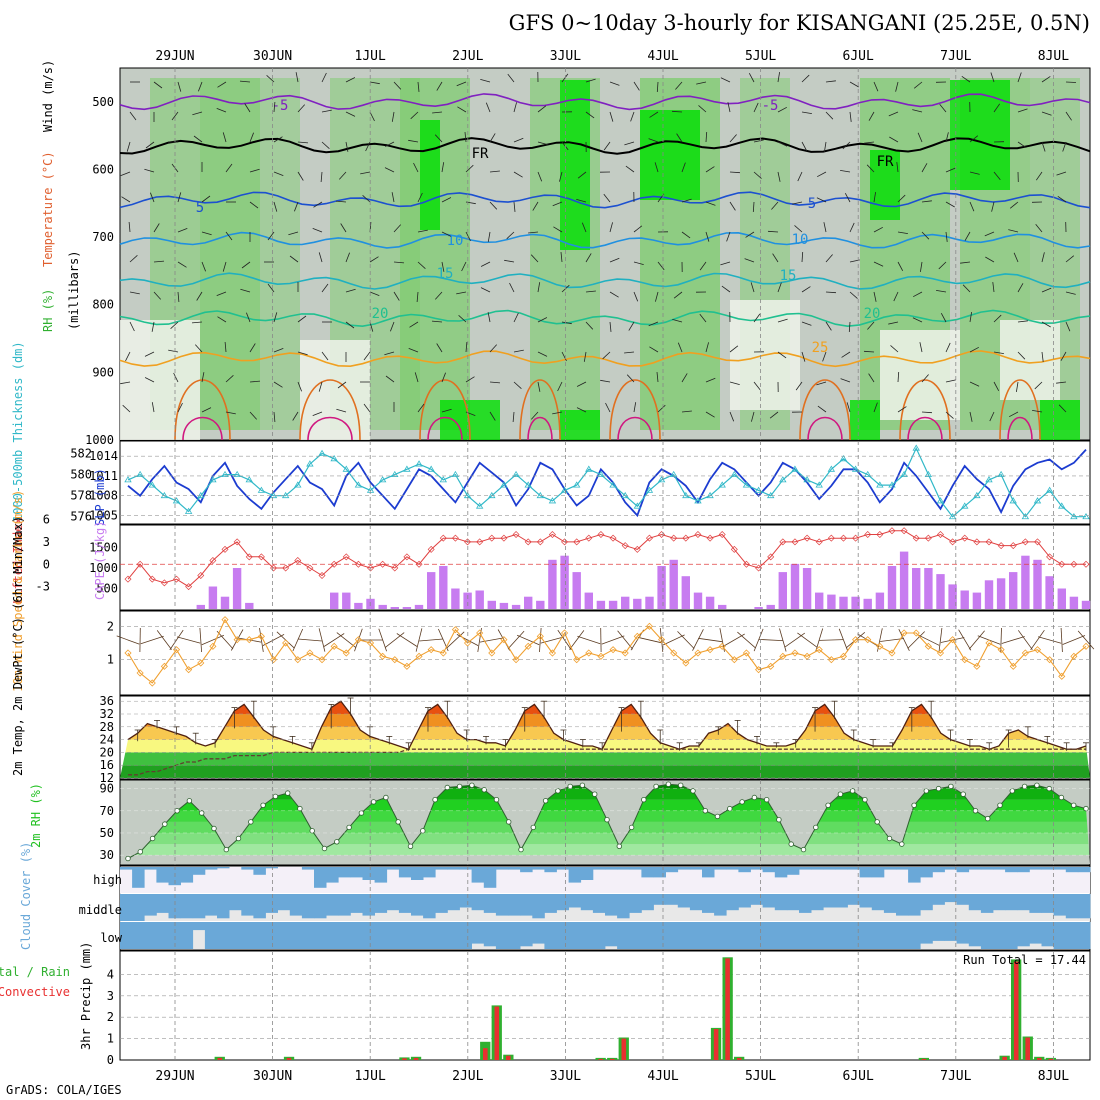  Describe the element at coordinates (107, 789) in the screenshot. I see `rh-ytick: 90` at that location.